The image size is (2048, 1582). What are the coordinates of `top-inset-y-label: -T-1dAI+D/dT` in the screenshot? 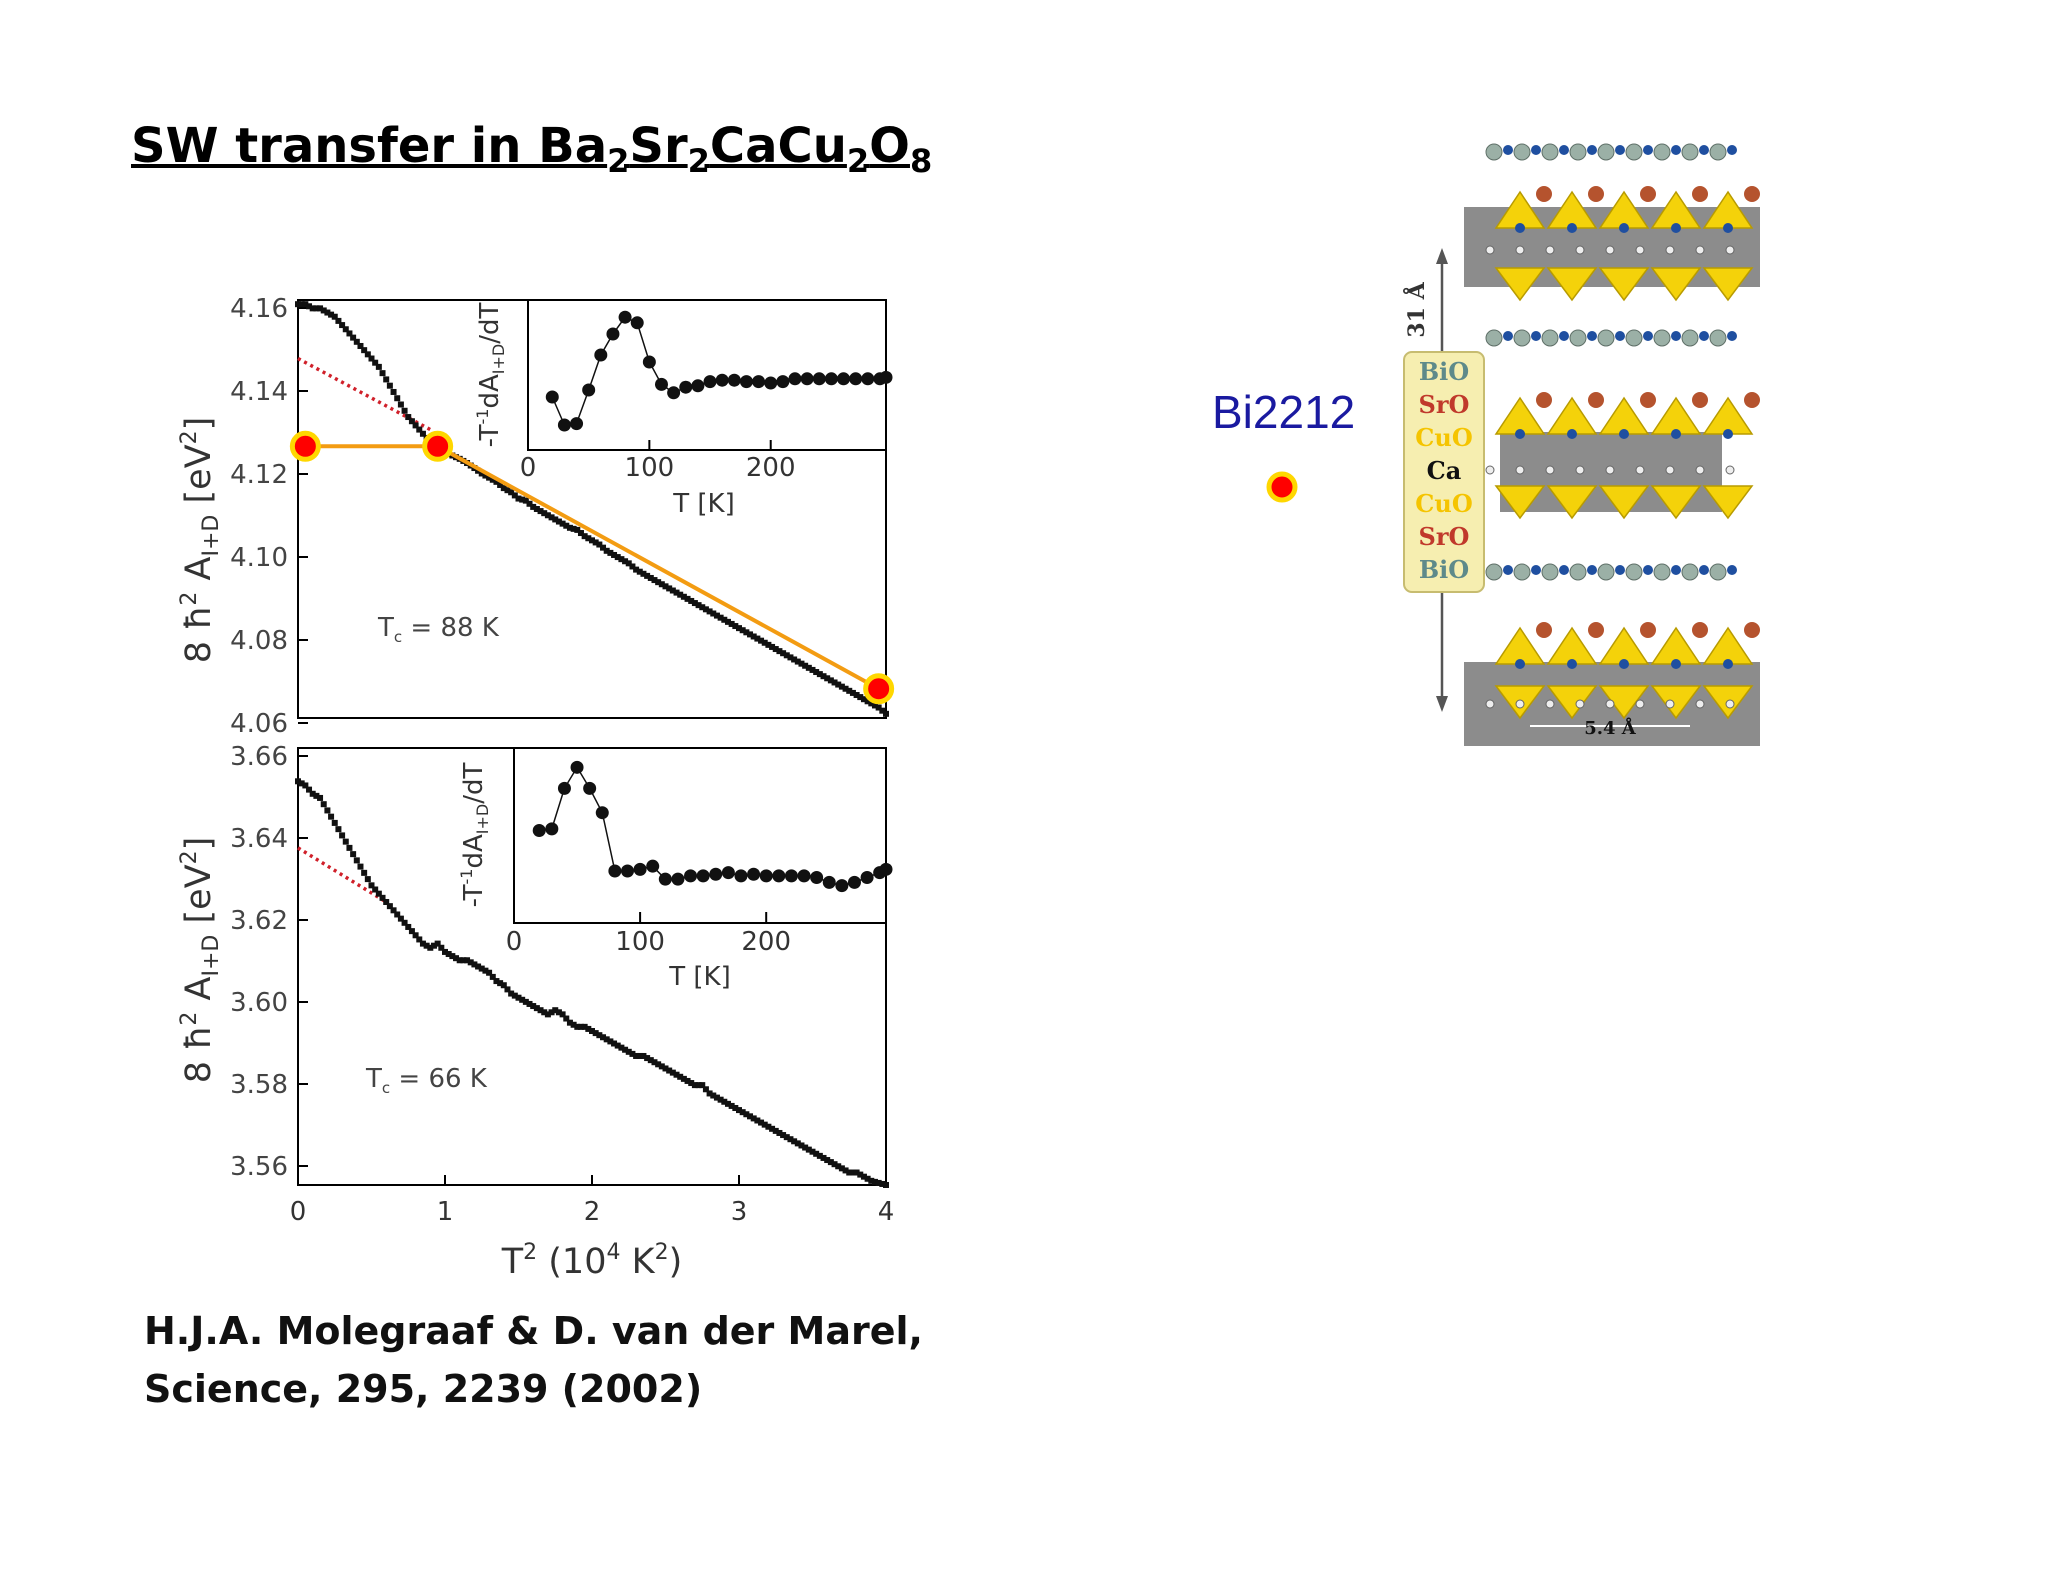 It's located at (490, 375).